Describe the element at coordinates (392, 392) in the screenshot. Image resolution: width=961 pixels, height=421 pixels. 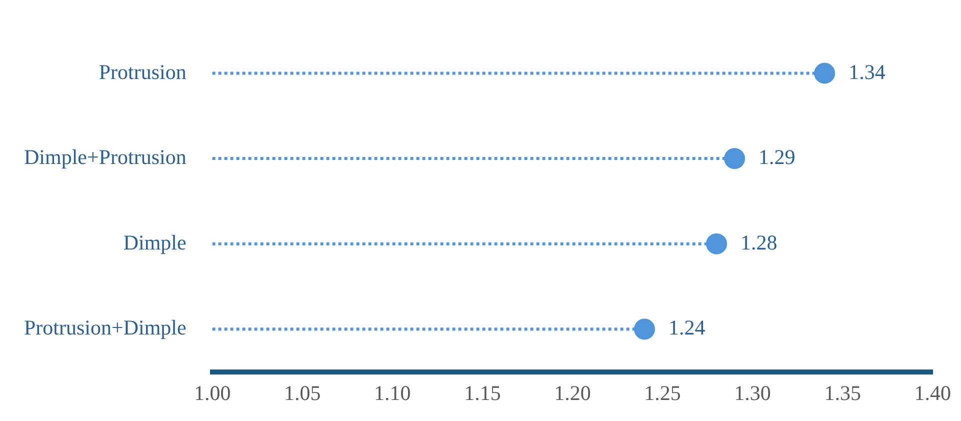
I see `x-tick-label: 1.10` at that location.